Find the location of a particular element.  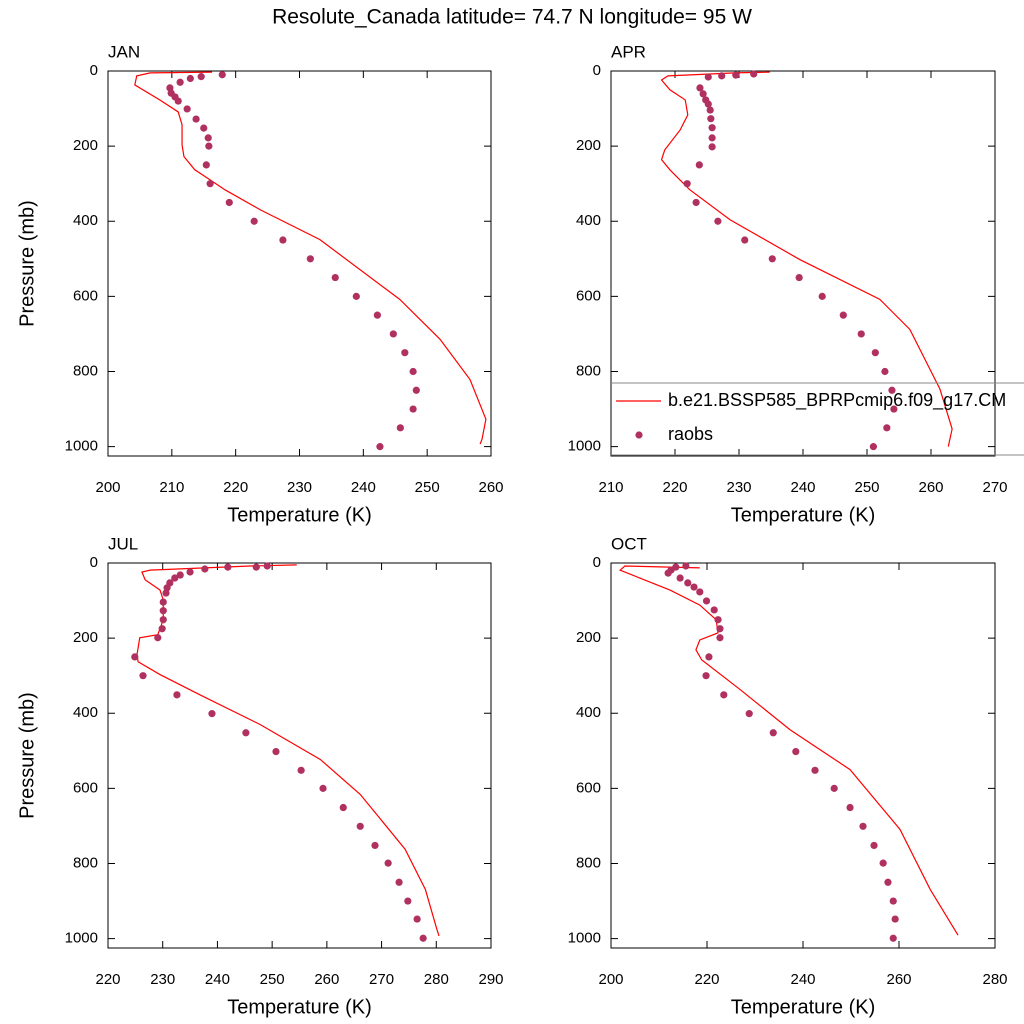

x-tick-label: 270 is located at coordinates (381, 979).